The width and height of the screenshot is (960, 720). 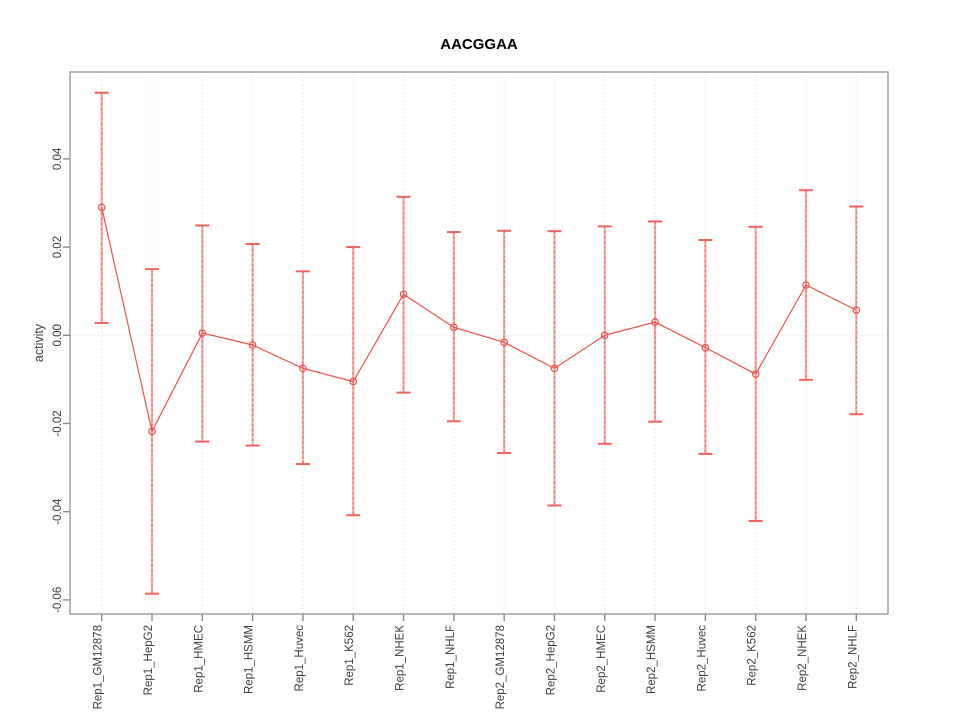 What do you see at coordinates (58, 511) in the screenshot?
I see `y-tick-label: -0.04` at bounding box center [58, 511].